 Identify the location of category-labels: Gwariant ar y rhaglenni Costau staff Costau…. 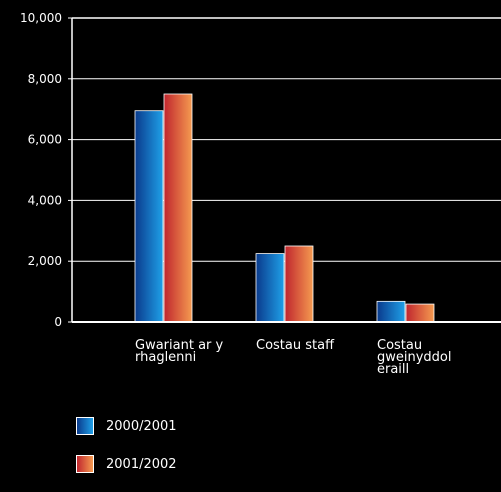
(293, 357).